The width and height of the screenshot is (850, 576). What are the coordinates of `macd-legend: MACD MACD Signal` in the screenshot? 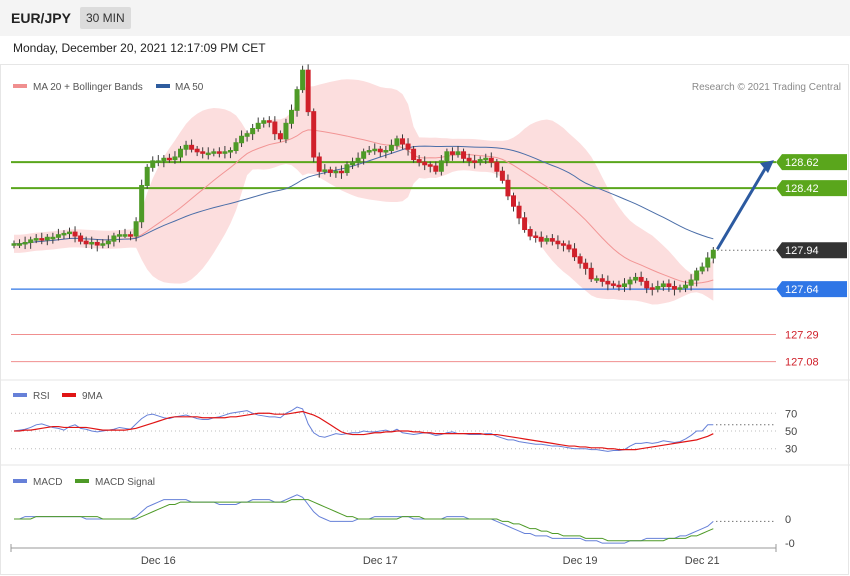 It's located at (84, 482).